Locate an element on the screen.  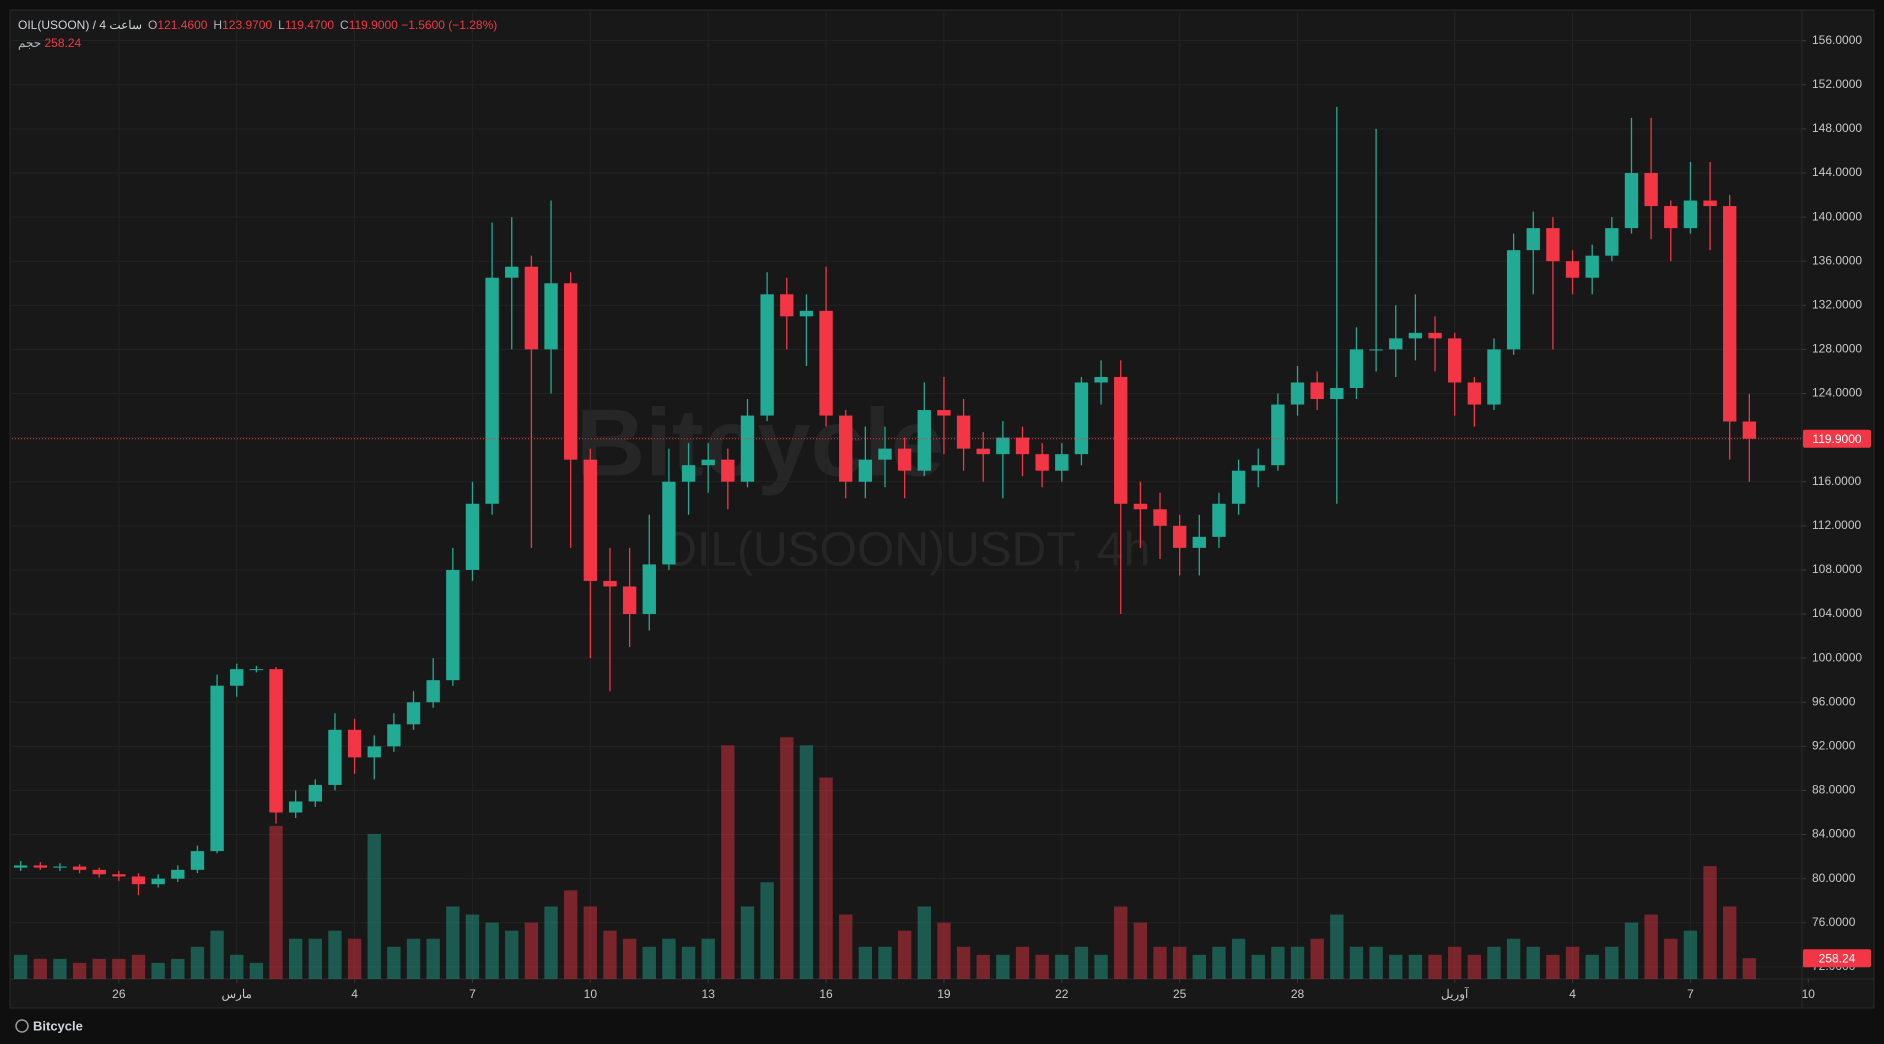
legend-value: 121.4600 is located at coordinates (182, 25).